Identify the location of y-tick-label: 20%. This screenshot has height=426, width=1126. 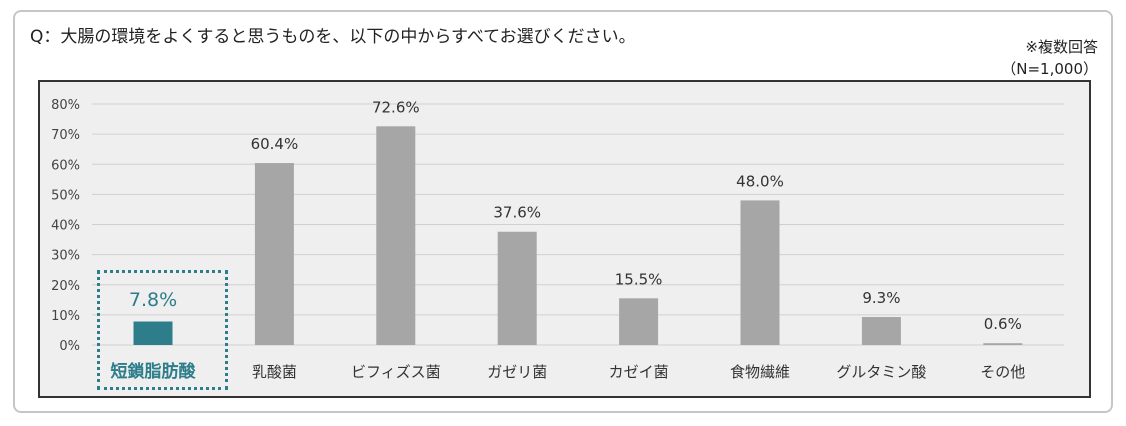
(65, 286).